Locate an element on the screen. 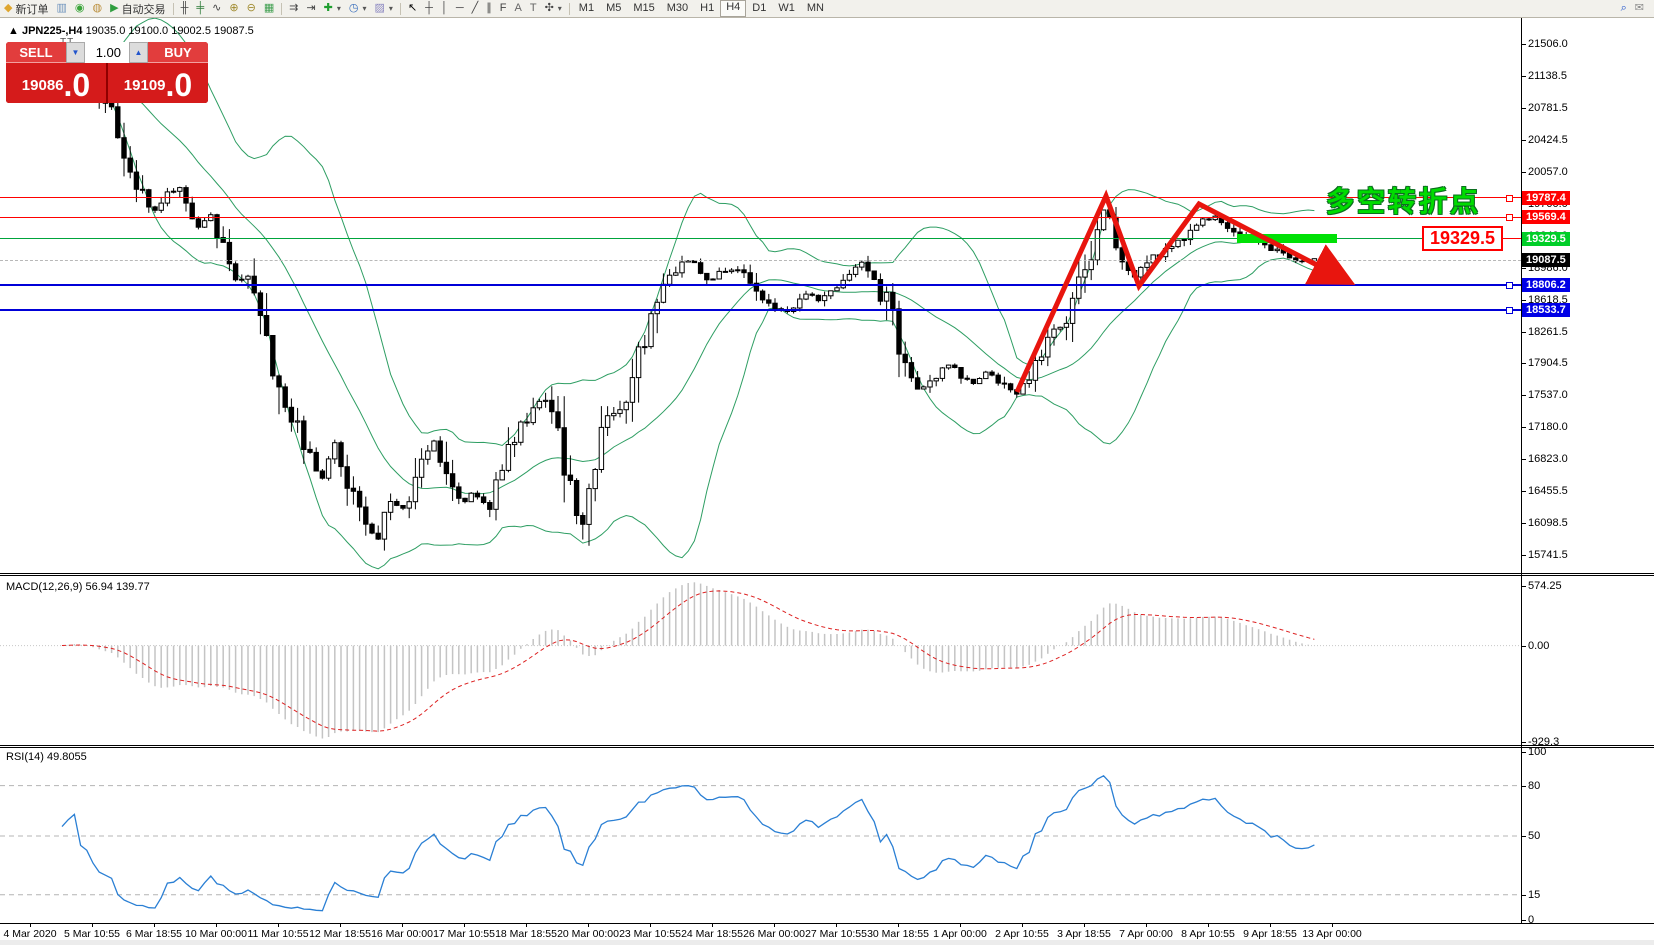 The height and width of the screenshot is (945, 1654). price-axis-label: 20781.5 is located at coordinates (1548, 107).